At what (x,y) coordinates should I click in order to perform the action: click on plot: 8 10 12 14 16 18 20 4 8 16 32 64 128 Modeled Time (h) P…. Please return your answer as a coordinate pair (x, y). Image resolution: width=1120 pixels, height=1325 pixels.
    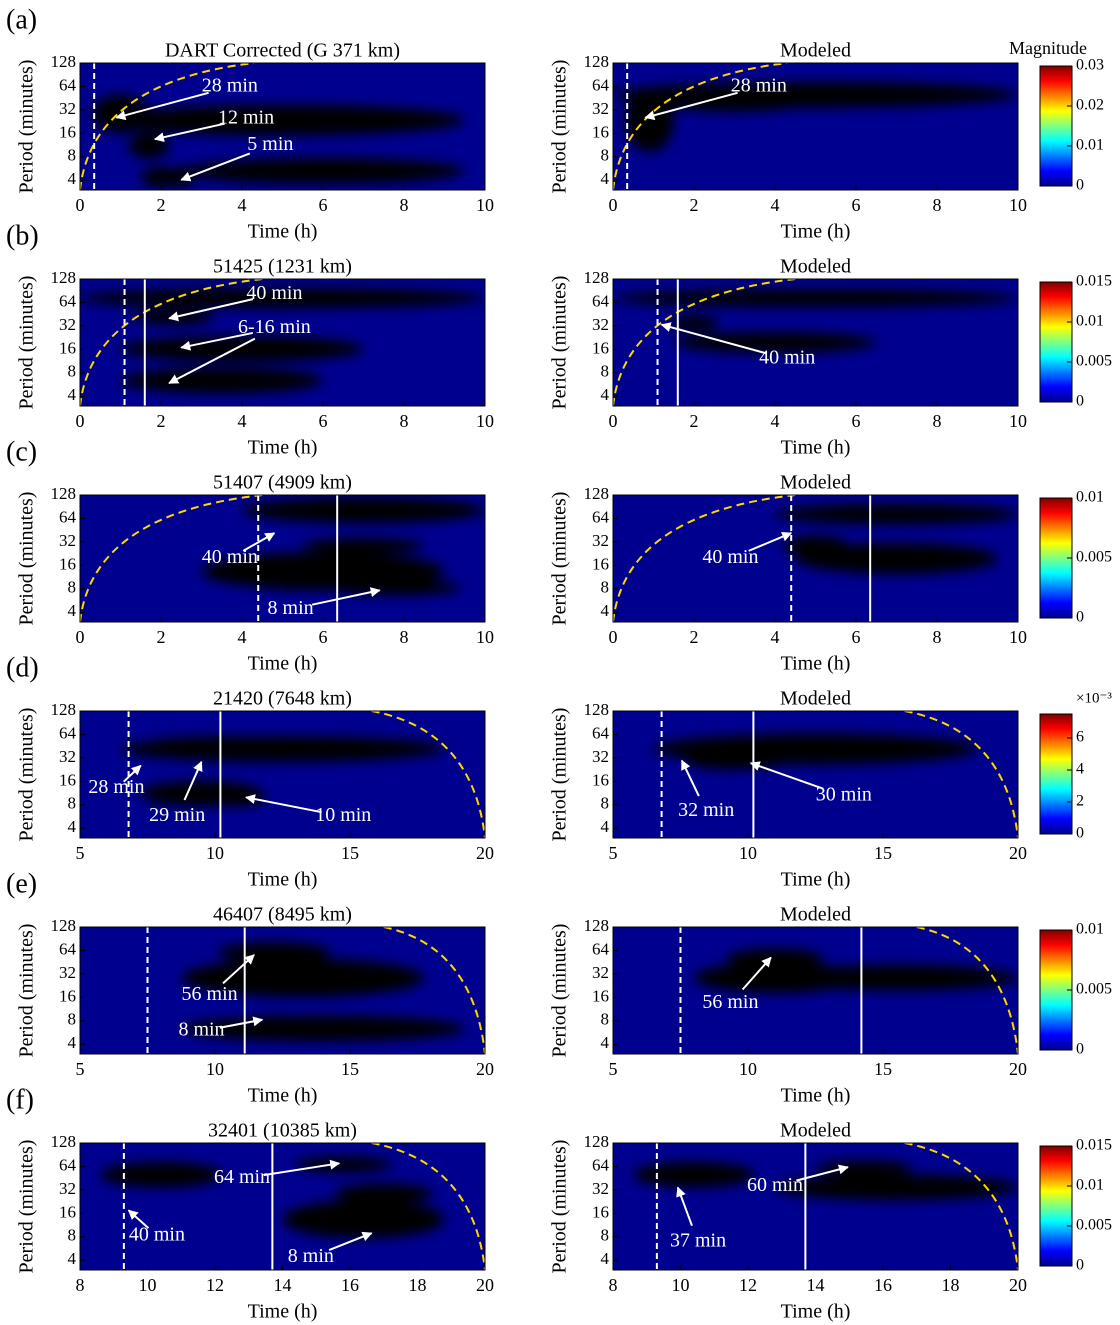
    Looking at the image, I should click on (830, 1221).